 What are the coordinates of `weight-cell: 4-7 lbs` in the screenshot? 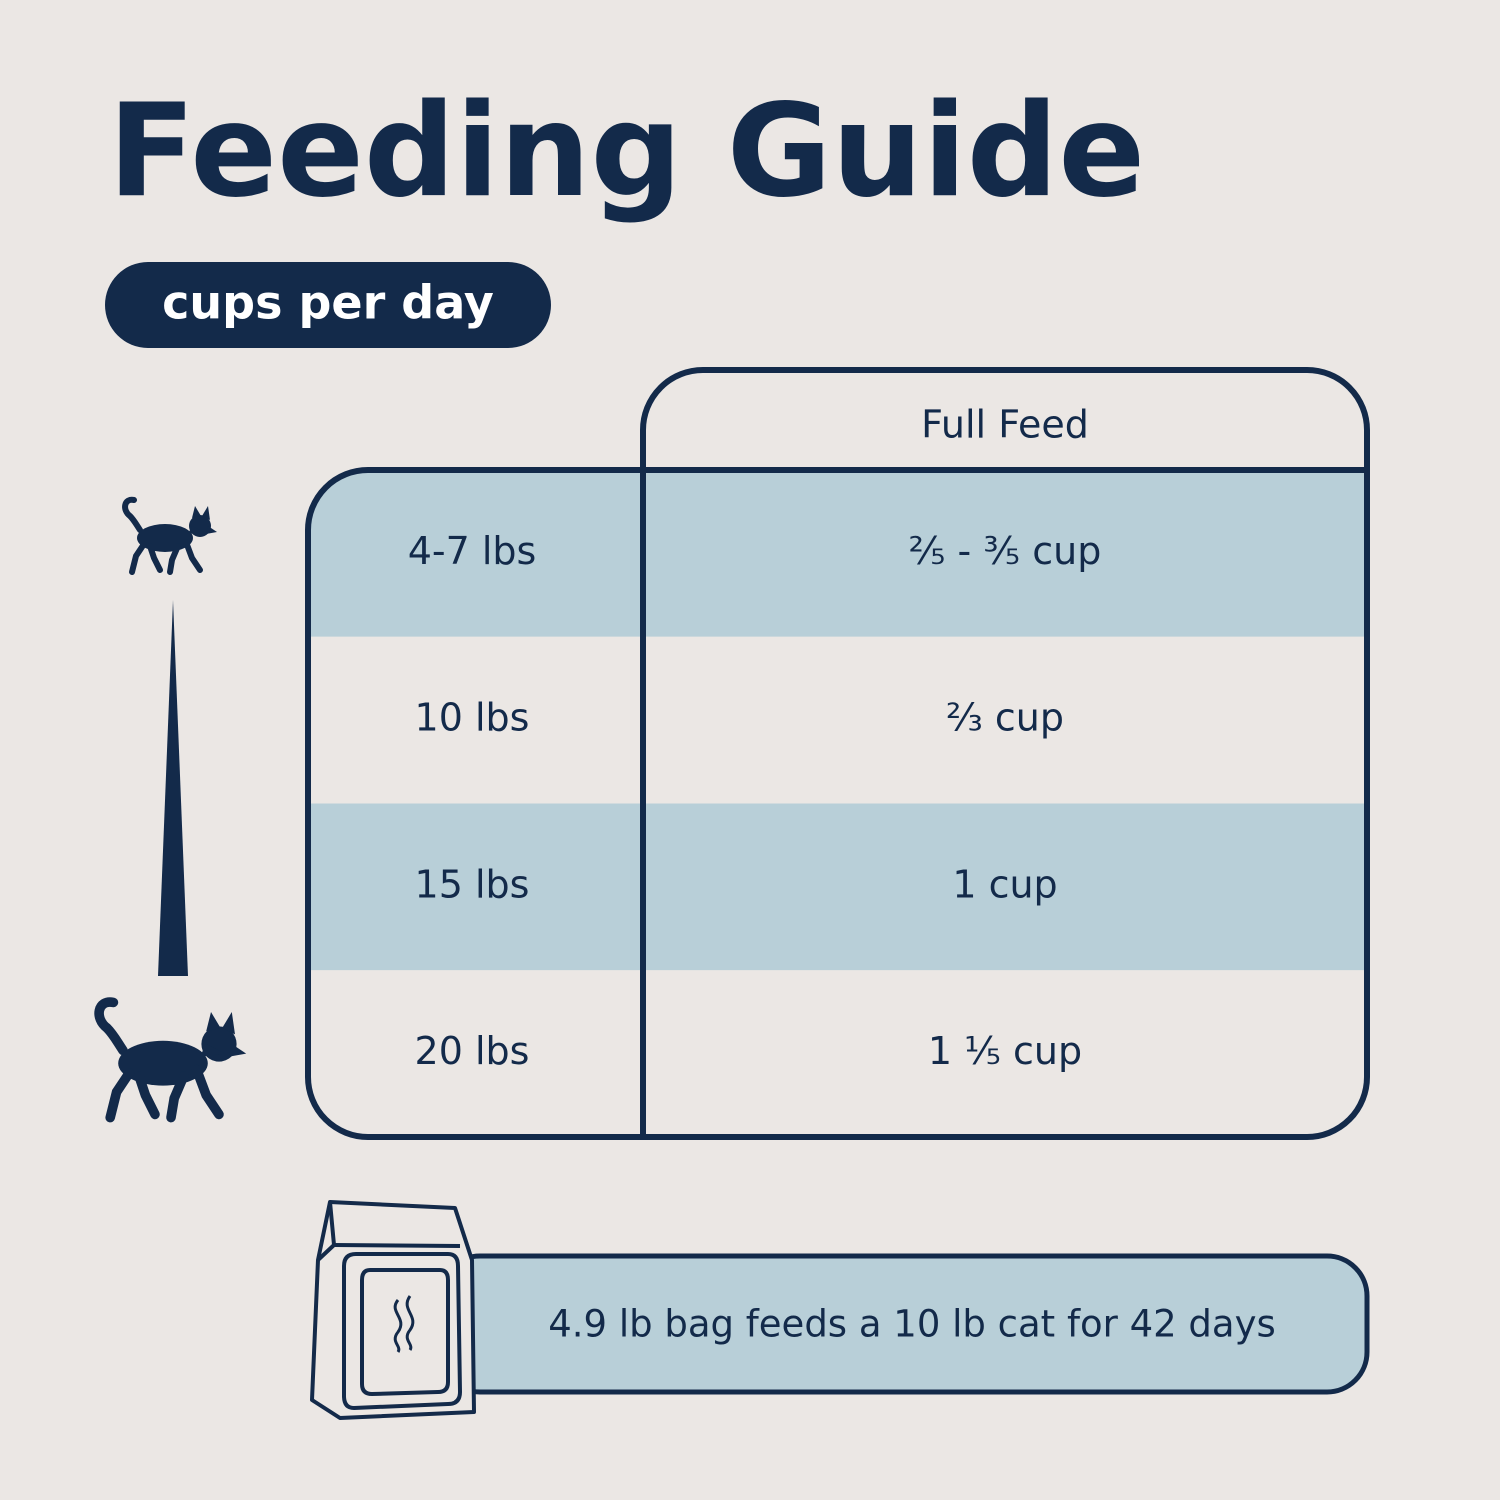 It's located at (472, 551).